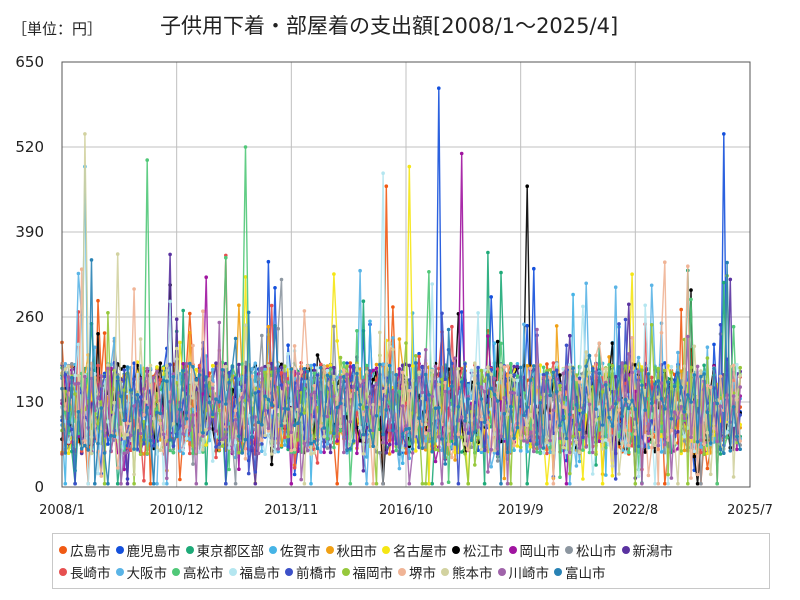 The image size is (800, 600). Describe the element at coordinates (291, 510) in the screenshot. I see `x-tick-label: 2013/11` at that location.